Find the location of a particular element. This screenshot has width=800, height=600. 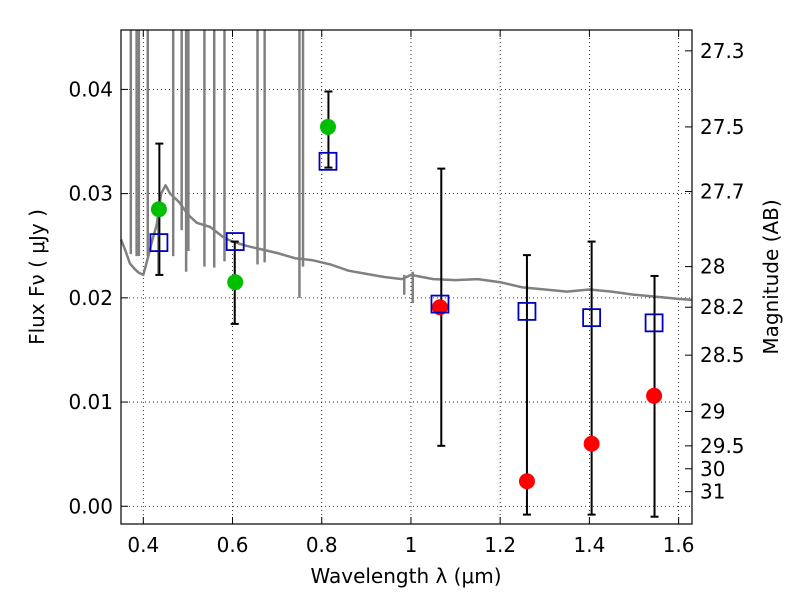

x-axis-title: Wavelength λ (μm) is located at coordinates (405, 576).